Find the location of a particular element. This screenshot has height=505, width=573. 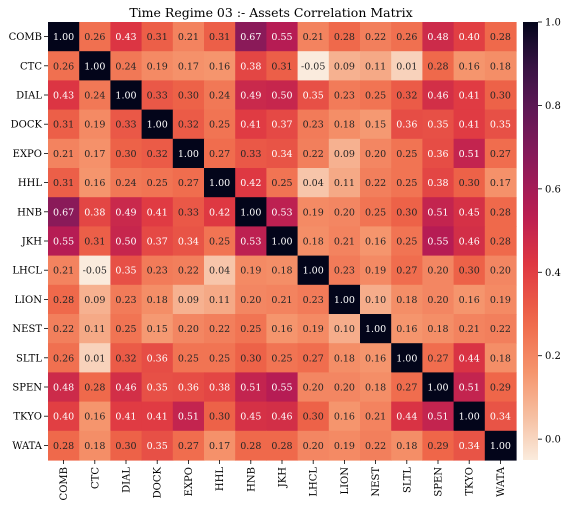

y-tick-label: WATA is located at coordinates (27, 446).